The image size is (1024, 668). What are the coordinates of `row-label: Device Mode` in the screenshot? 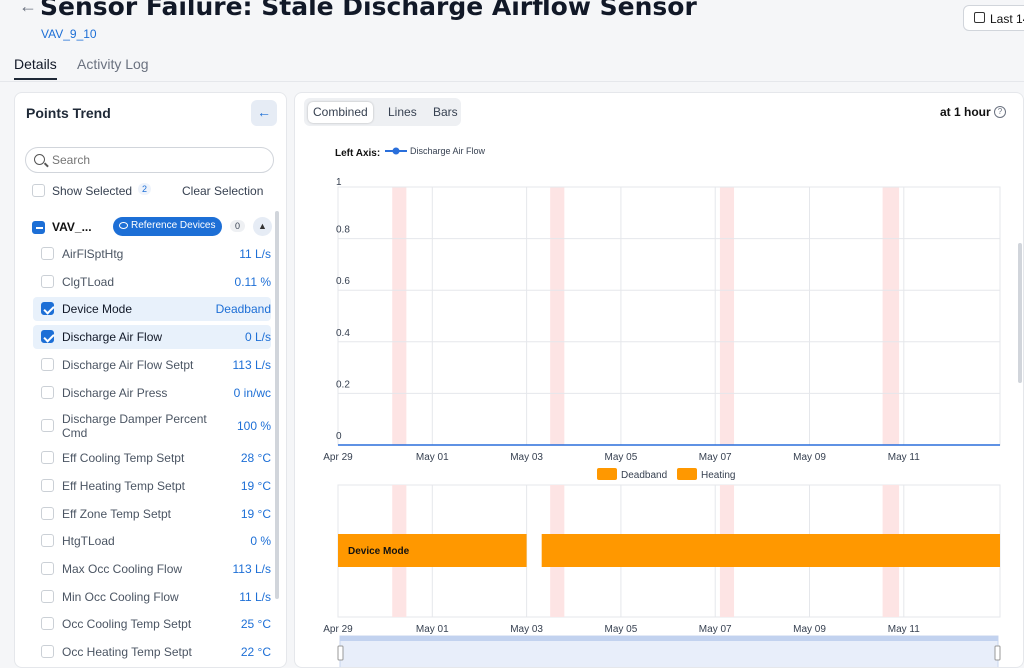 It's located at (379, 551).